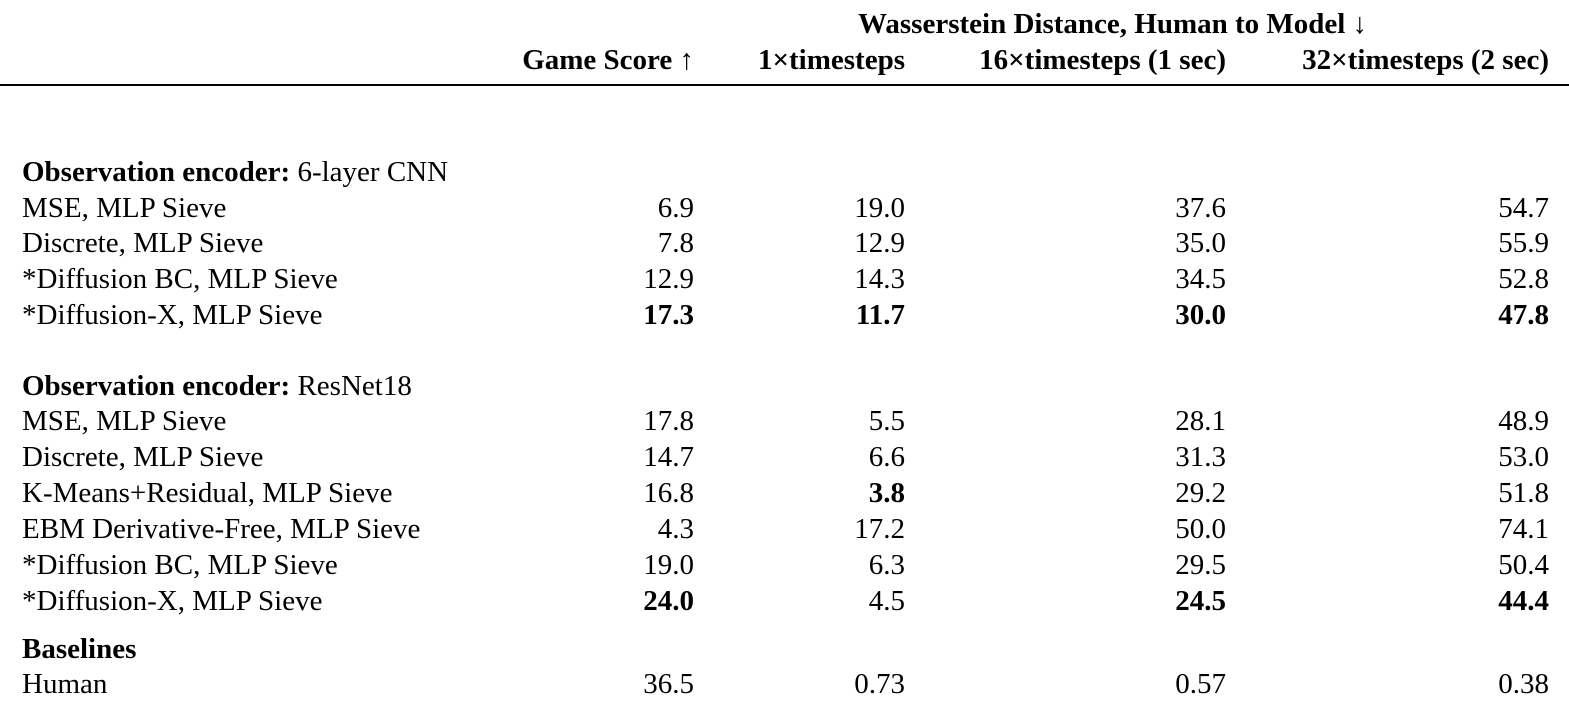  What do you see at coordinates (668, 421) in the screenshot?
I see `cell-game-score: 17.8` at bounding box center [668, 421].